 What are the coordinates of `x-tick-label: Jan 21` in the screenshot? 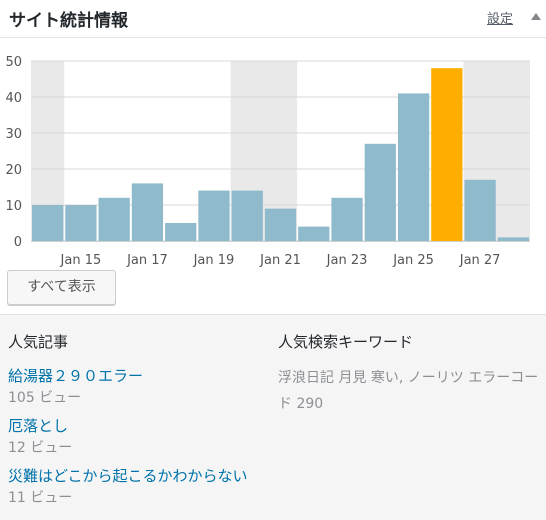 It's located at (280, 260).